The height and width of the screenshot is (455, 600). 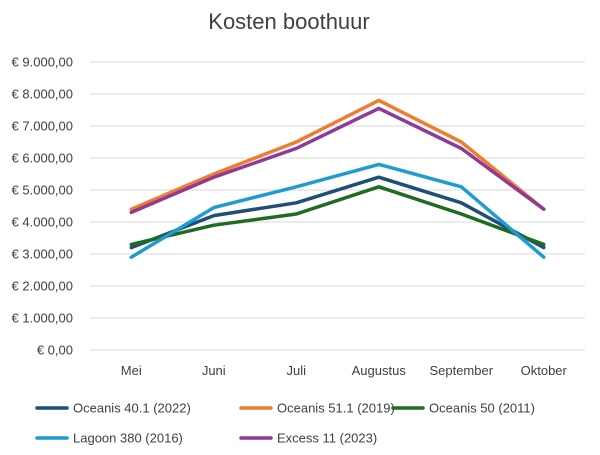 What do you see at coordinates (288, 21) in the screenshot?
I see `chart-title: Kosten boothuur` at bounding box center [288, 21].